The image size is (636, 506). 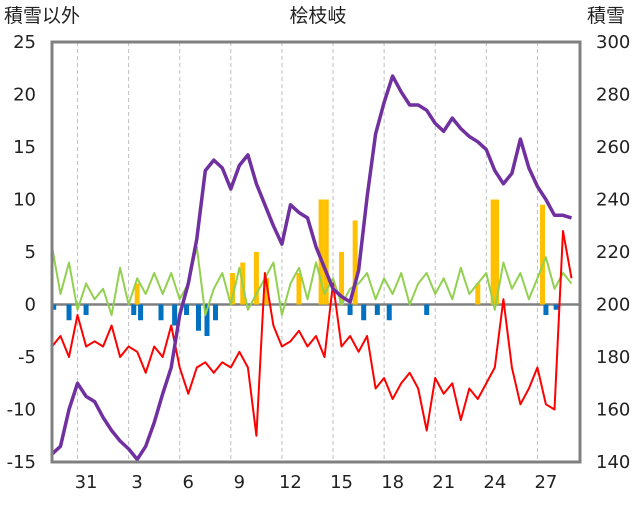 I want to click on x-tick-label: 24, so click(x=494, y=482).